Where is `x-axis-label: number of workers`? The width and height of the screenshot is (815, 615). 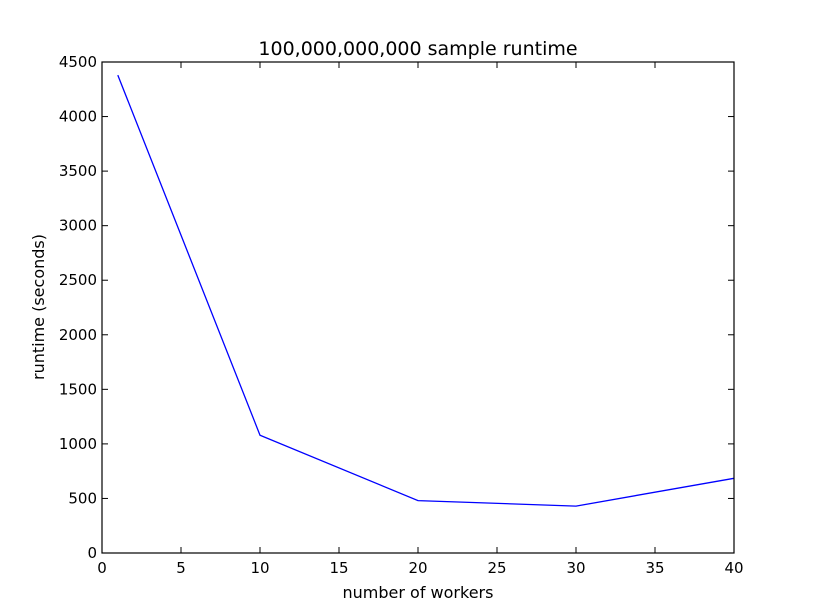 x-axis-label: number of workers is located at coordinates (418, 592).